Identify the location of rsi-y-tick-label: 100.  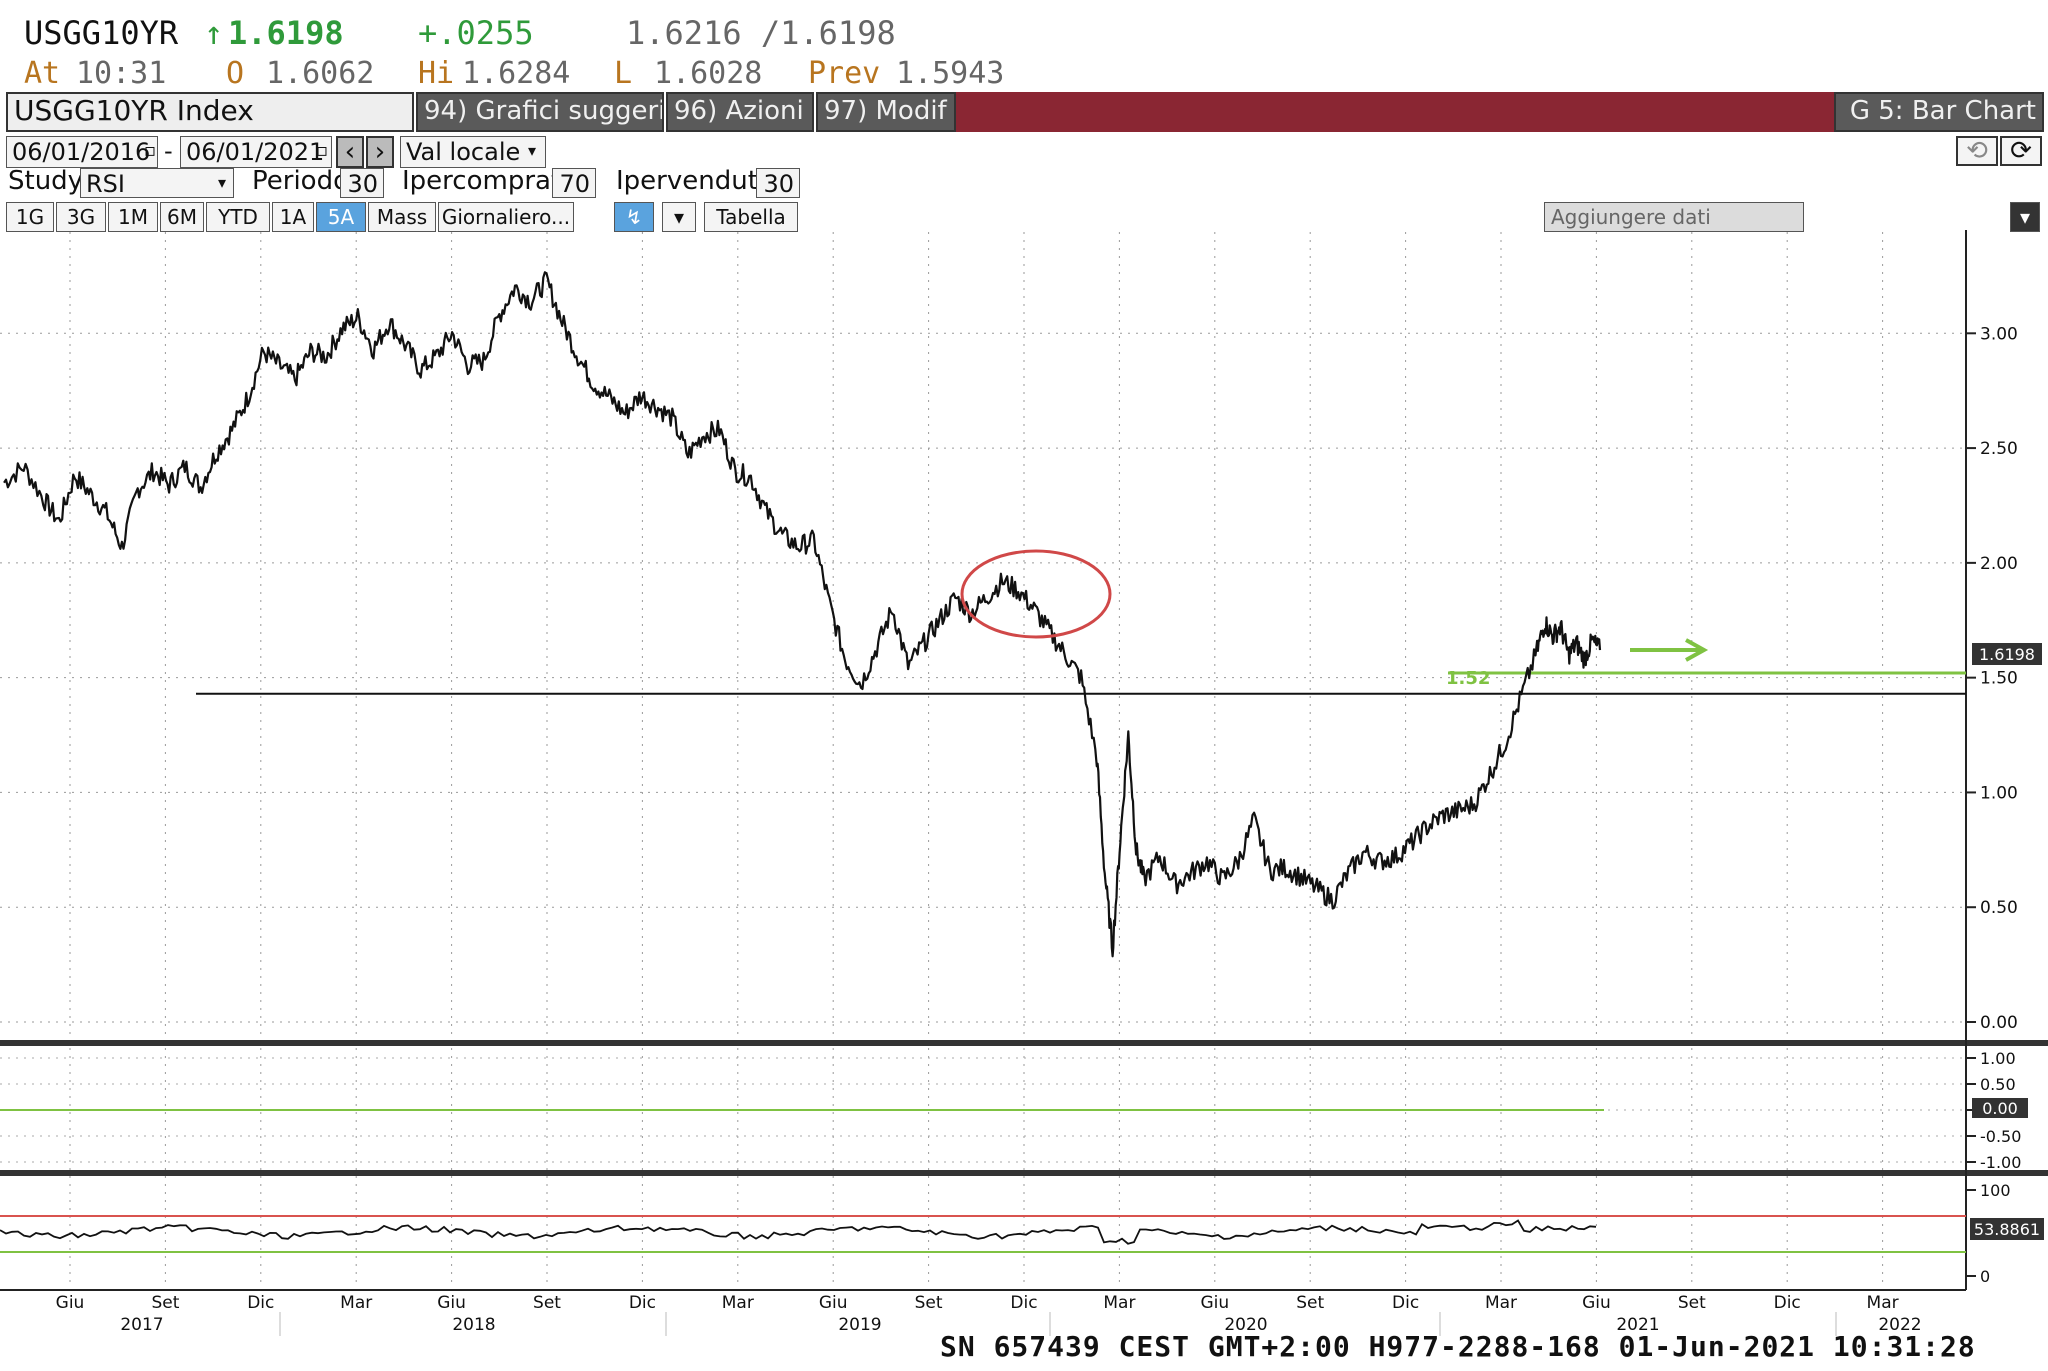
(1995, 1190).